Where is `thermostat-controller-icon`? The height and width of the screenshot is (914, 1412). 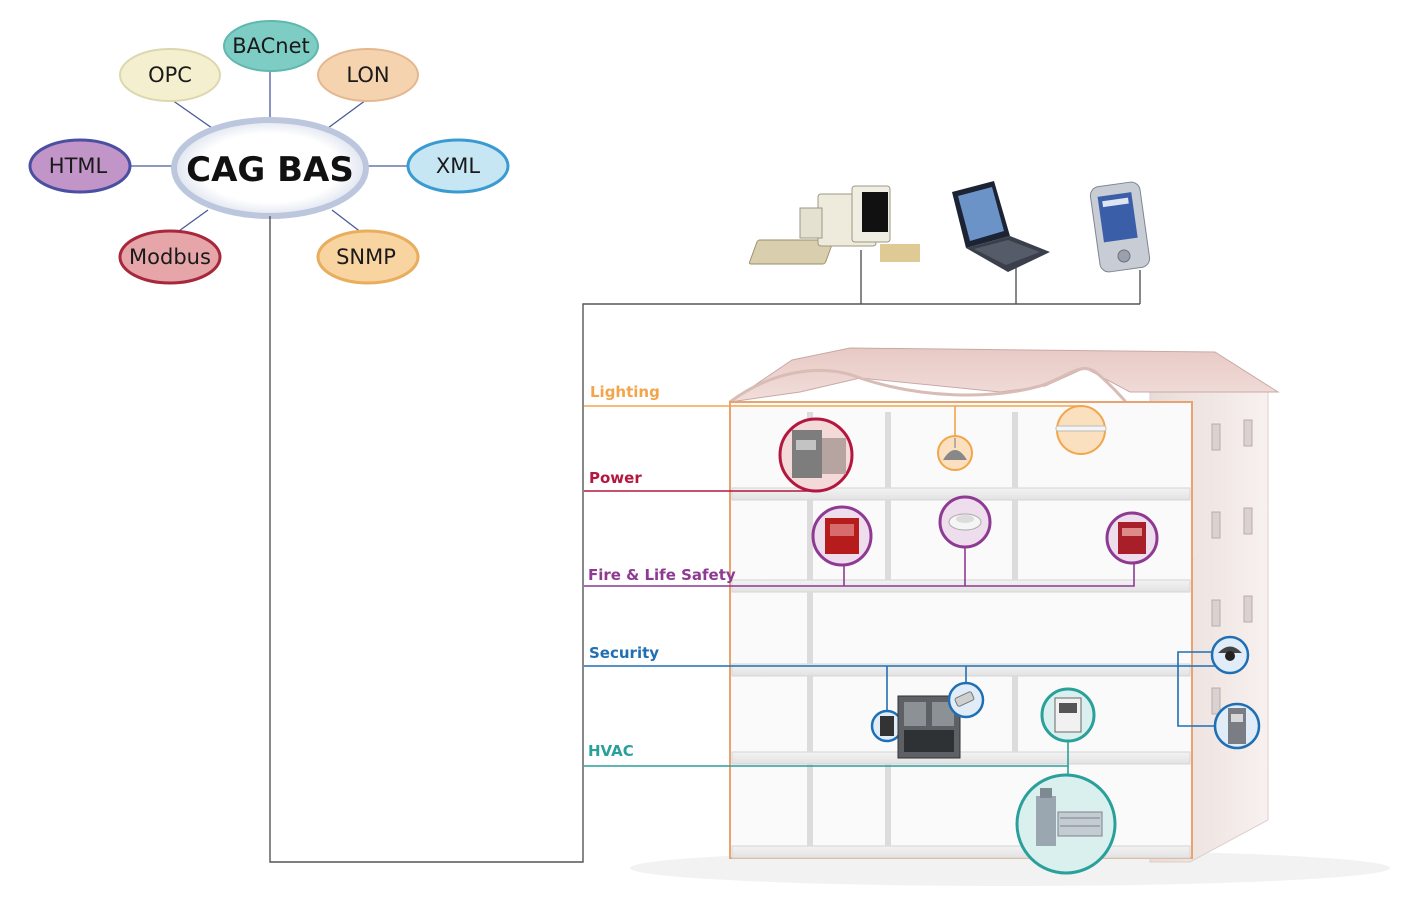
thermostat-controller-icon is located at coordinates (1068, 715).